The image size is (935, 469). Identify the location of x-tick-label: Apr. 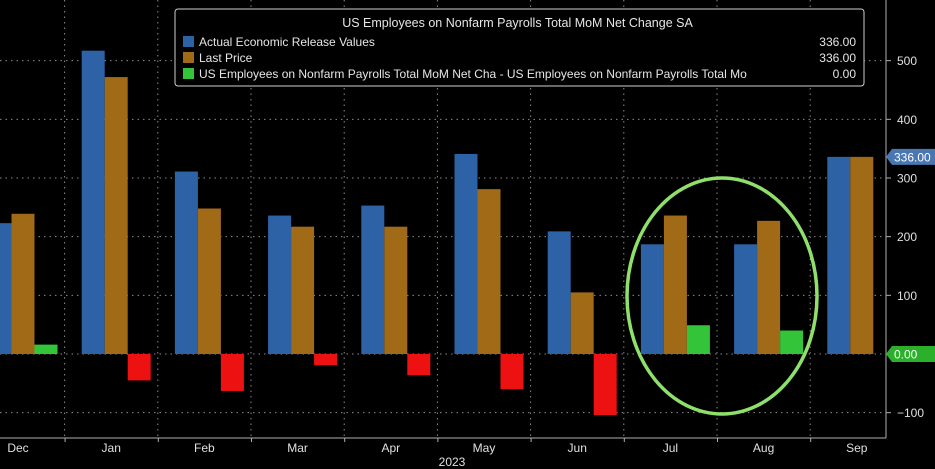
(390, 448).